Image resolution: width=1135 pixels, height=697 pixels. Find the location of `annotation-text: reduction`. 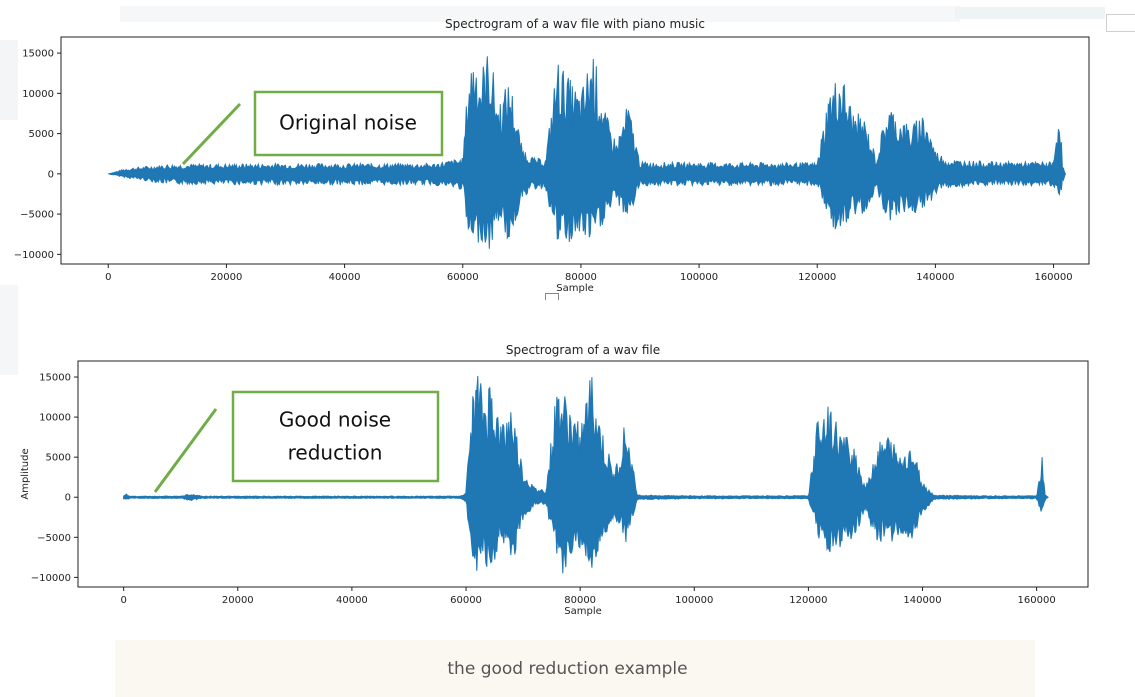

annotation-text: reduction is located at coordinates (335, 453).